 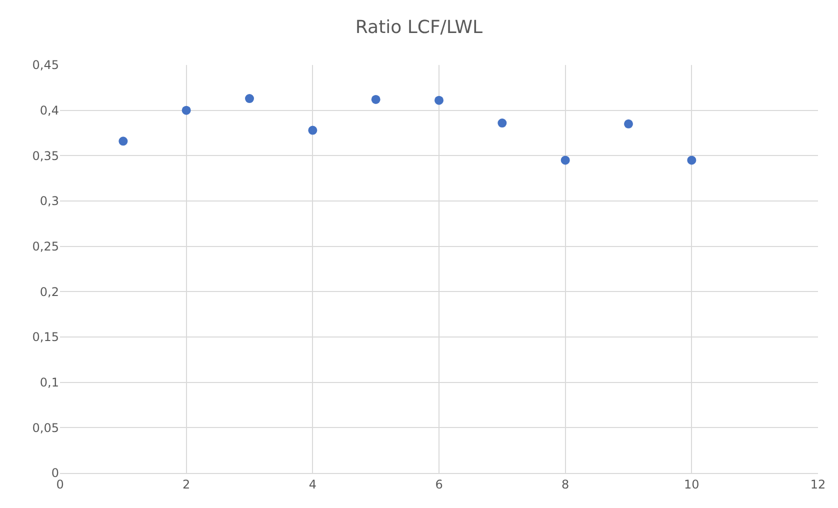 I want to click on y-tick-label: 0,15, so click(x=45, y=337).